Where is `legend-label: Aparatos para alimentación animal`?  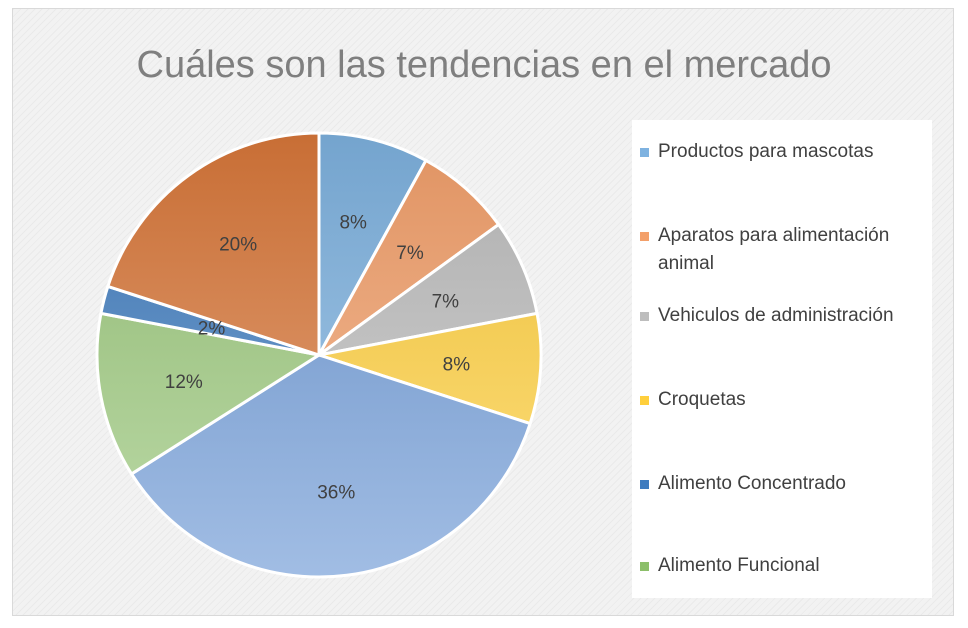 legend-label: Aparatos para alimentación animal is located at coordinates (774, 249).